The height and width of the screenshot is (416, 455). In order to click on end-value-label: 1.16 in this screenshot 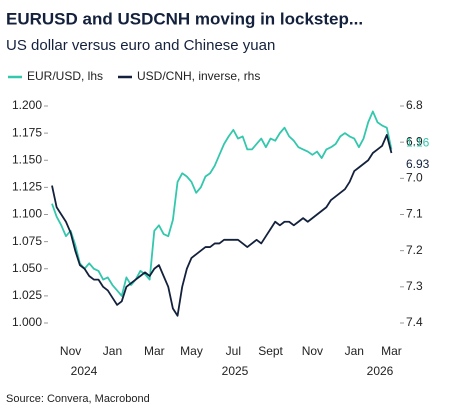, I will do `click(418, 143)`.